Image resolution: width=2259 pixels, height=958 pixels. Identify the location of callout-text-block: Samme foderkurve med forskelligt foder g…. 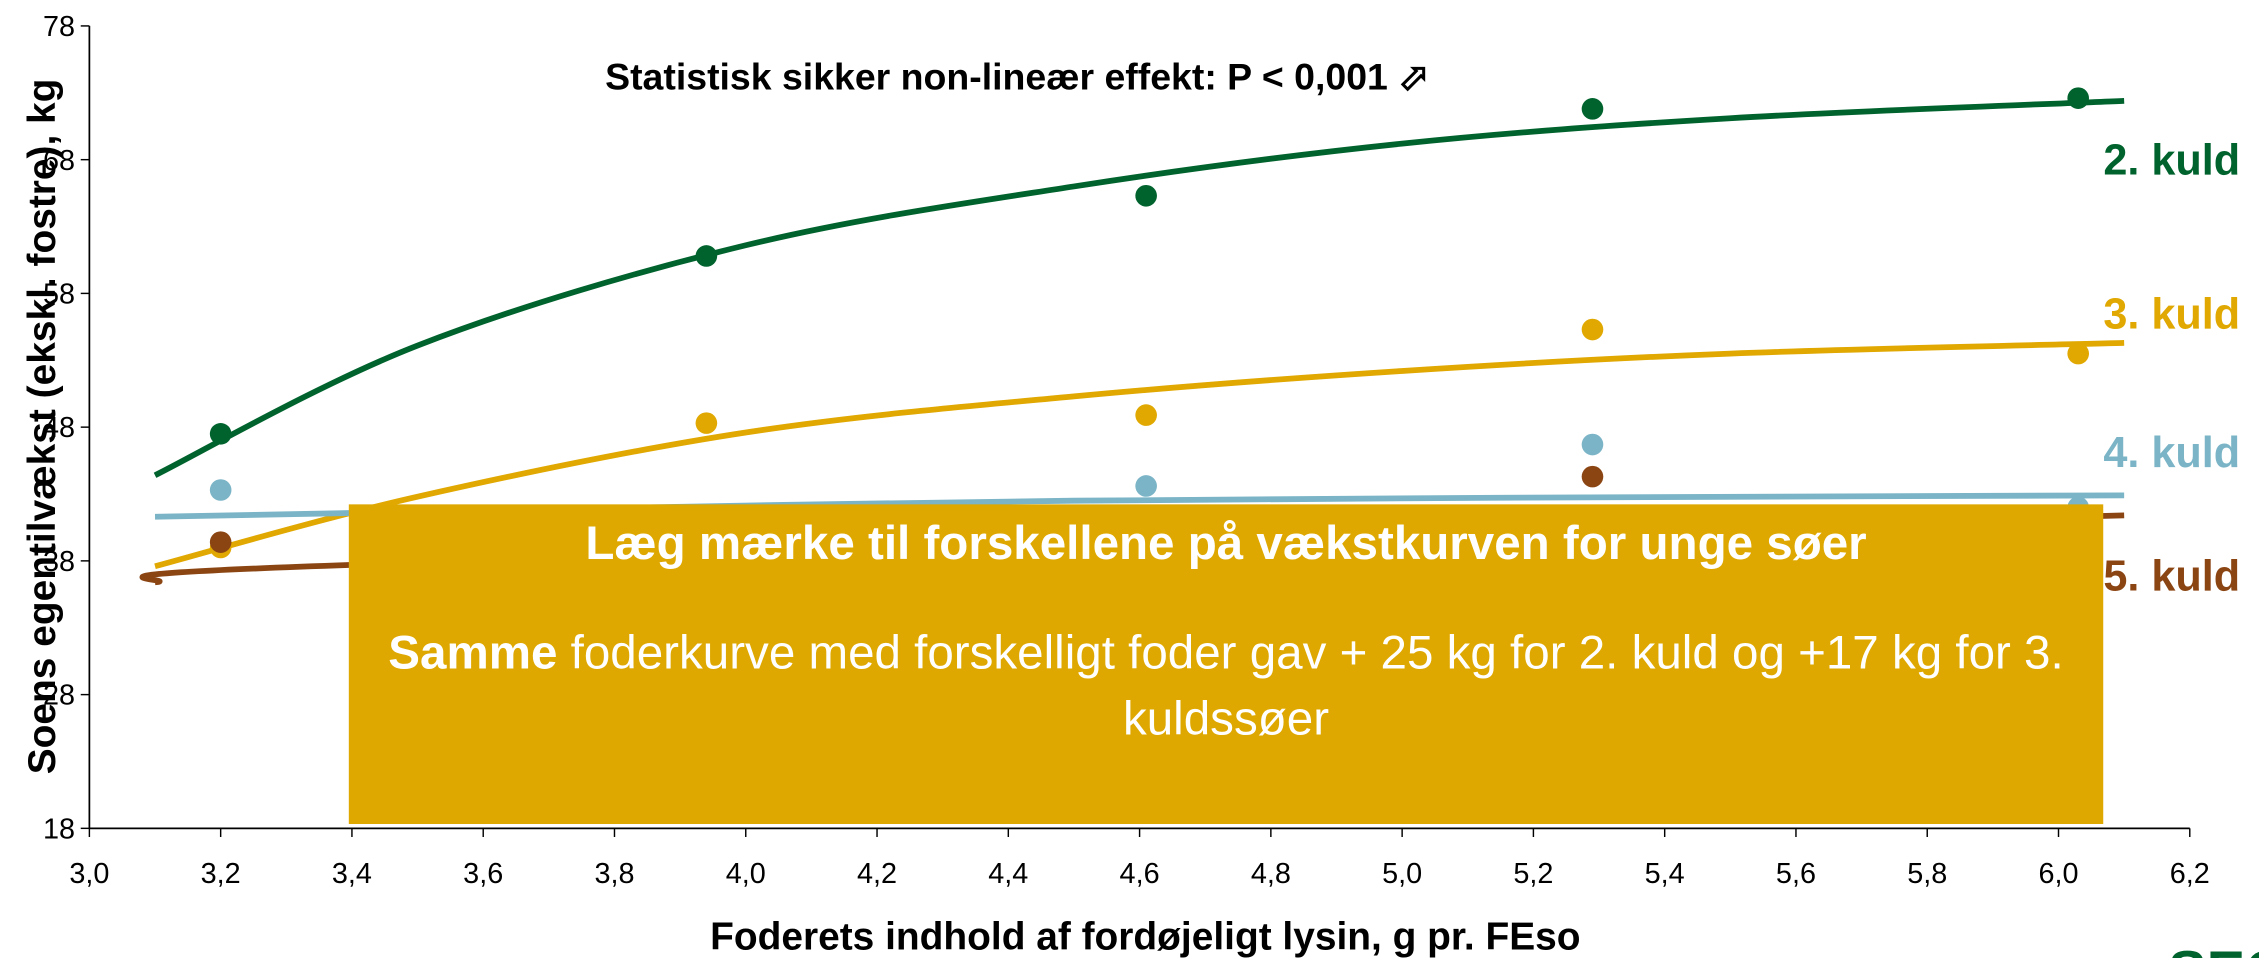
(1226, 685).